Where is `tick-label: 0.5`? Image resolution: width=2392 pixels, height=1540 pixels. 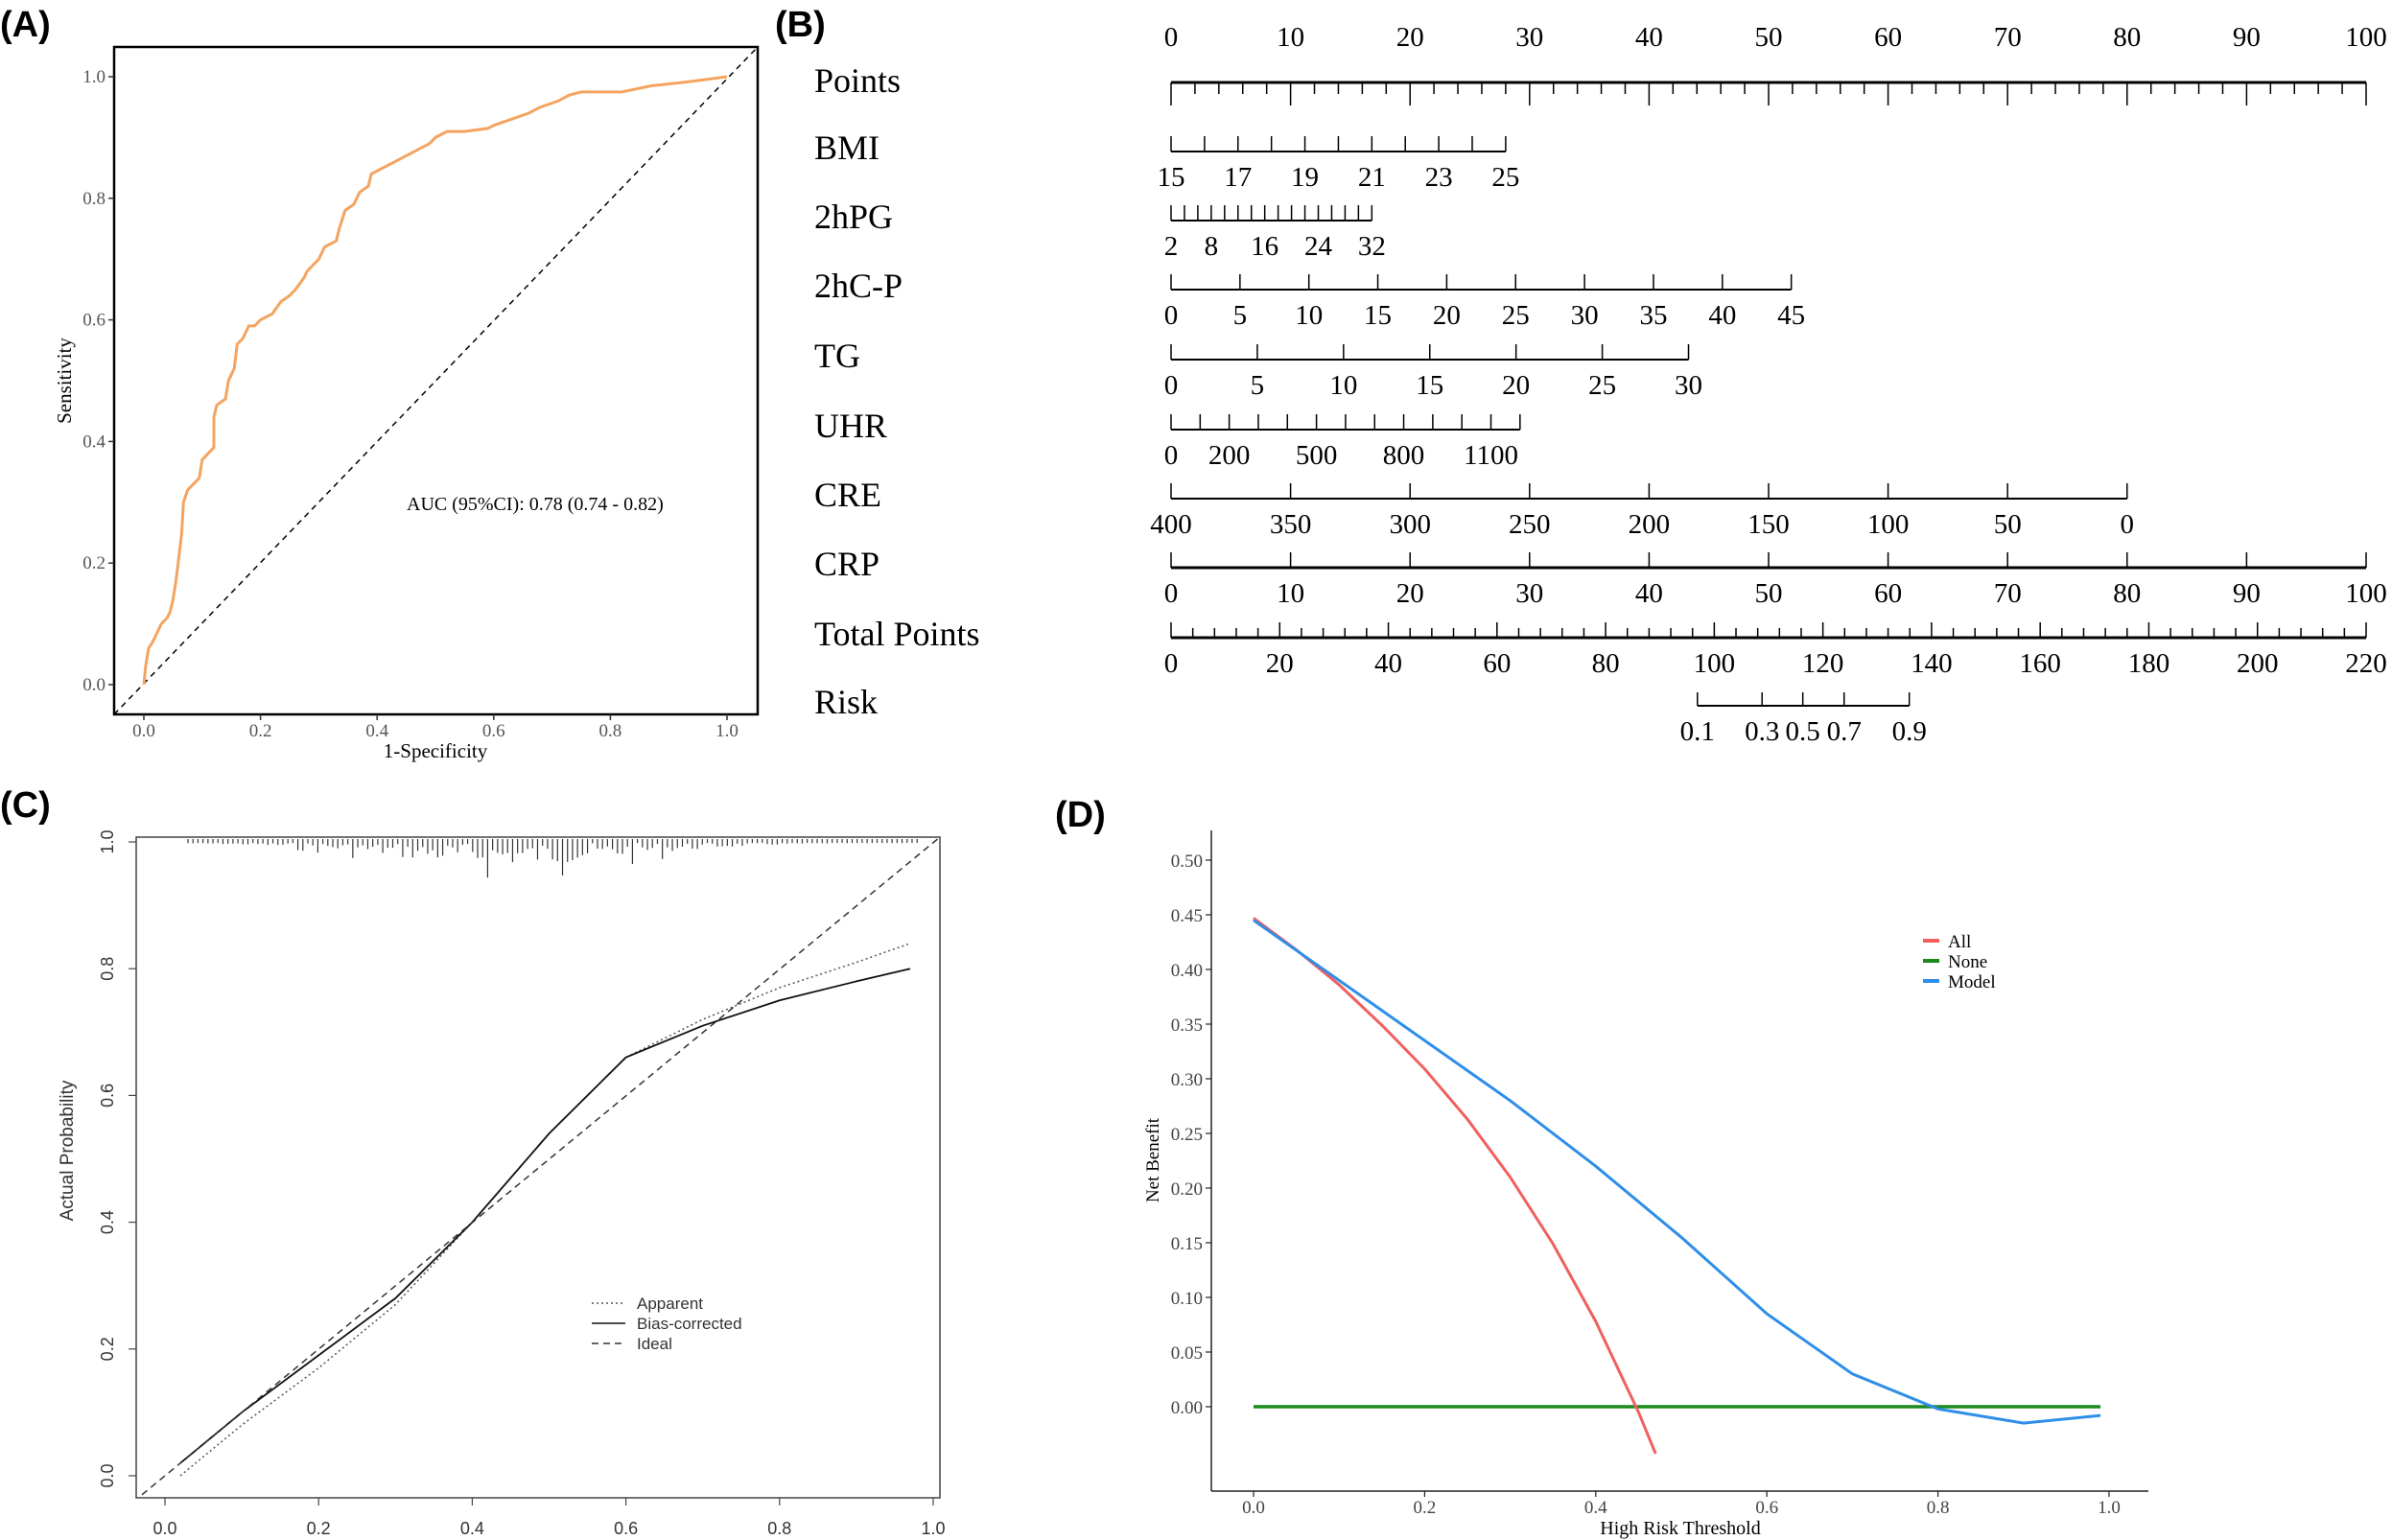 tick-label: 0.5 is located at coordinates (1803, 731).